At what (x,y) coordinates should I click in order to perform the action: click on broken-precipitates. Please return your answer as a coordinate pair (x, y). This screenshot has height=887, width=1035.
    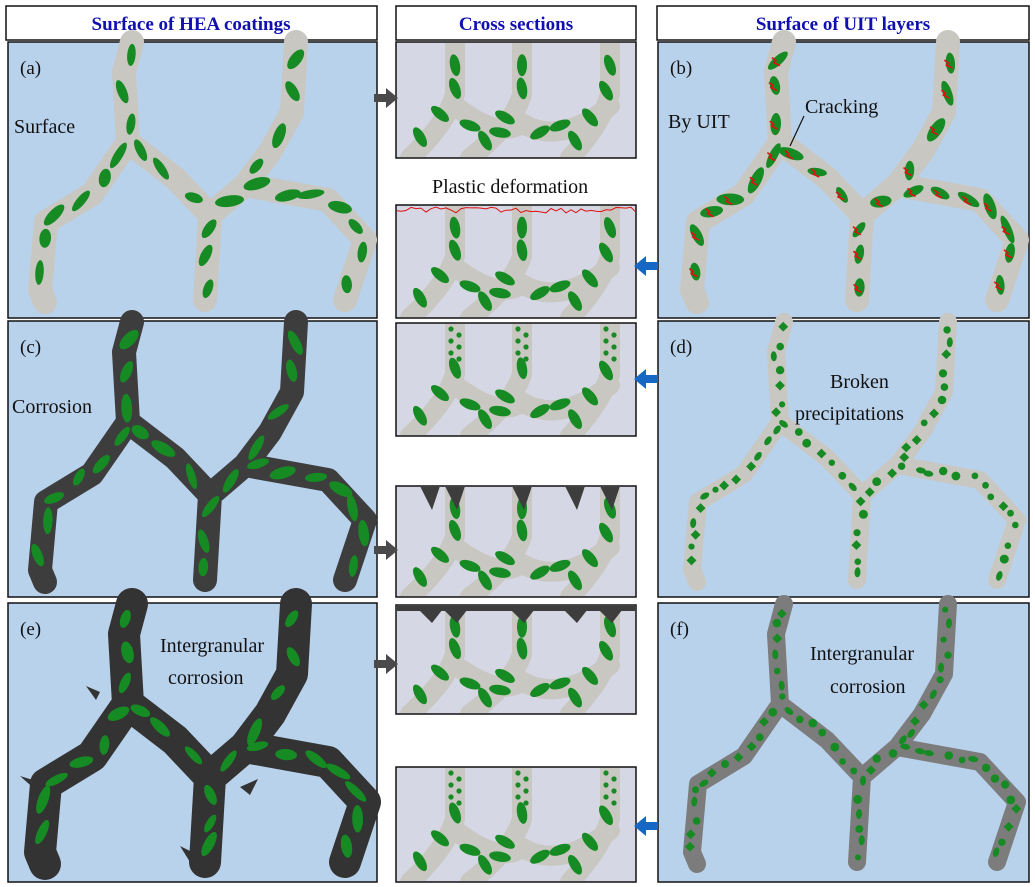
    Looking at the image, I should click on (852, 451).